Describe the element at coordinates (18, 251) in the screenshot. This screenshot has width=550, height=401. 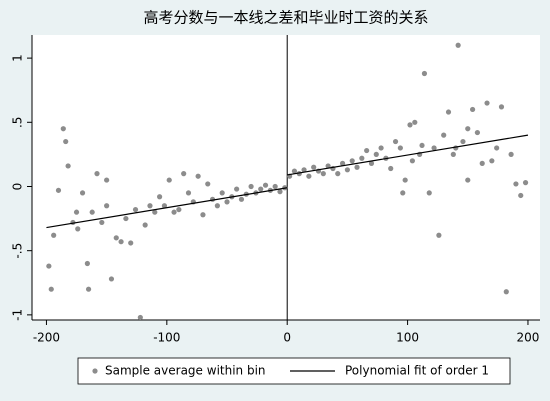
I see `y-tick-label: -.5` at that location.